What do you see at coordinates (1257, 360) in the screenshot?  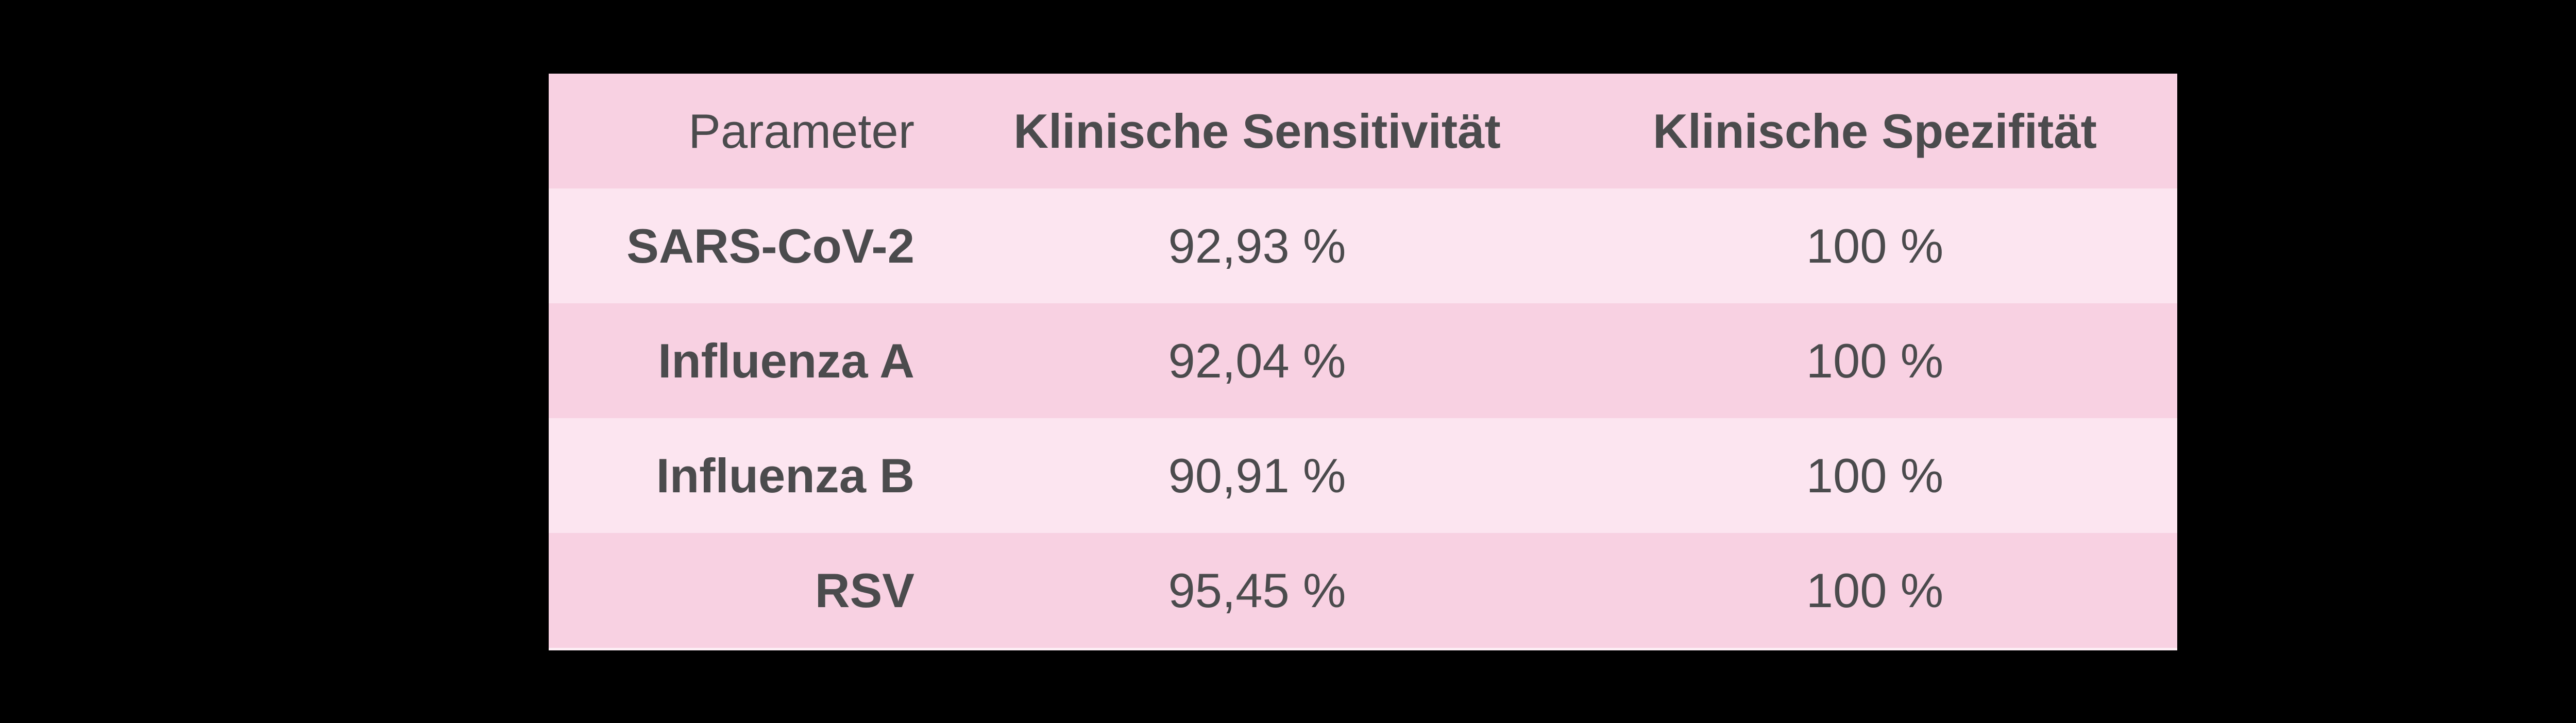 I see `sensitivity-cell: 92,04 %` at bounding box center [1257, 360].